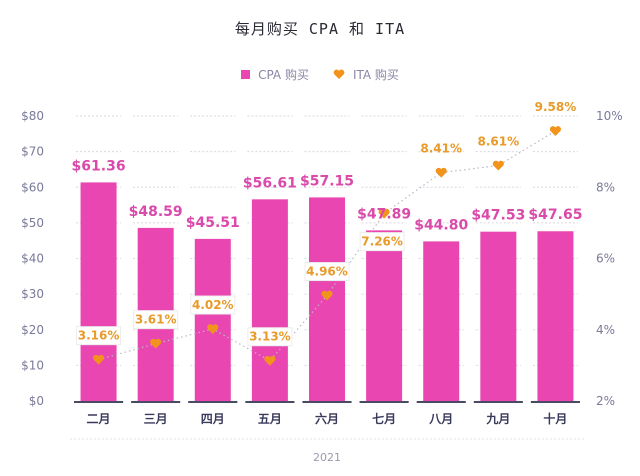  Describe the element at coordinates (605, 401) in the screenshot. I see `right-axis-tick-label: 2%` at that location.